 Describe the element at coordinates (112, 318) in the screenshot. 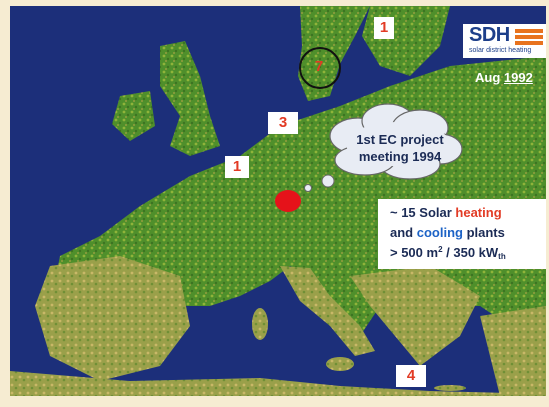

I see `iberia-landmass` at that location.